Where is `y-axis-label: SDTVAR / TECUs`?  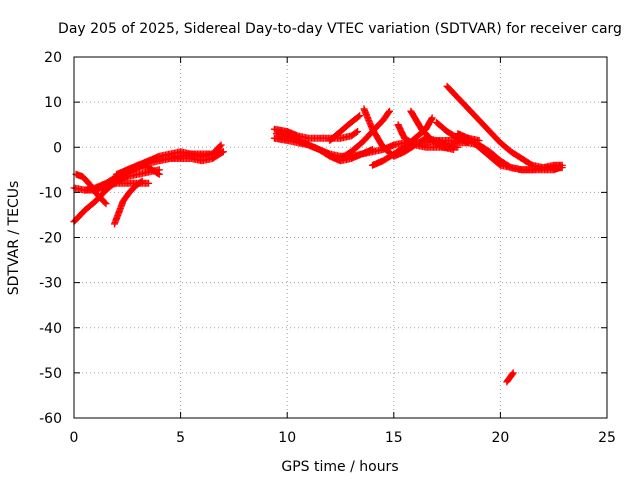 y-axis-label: SDTVAR / TECUs is located at coordinates (14, 238).